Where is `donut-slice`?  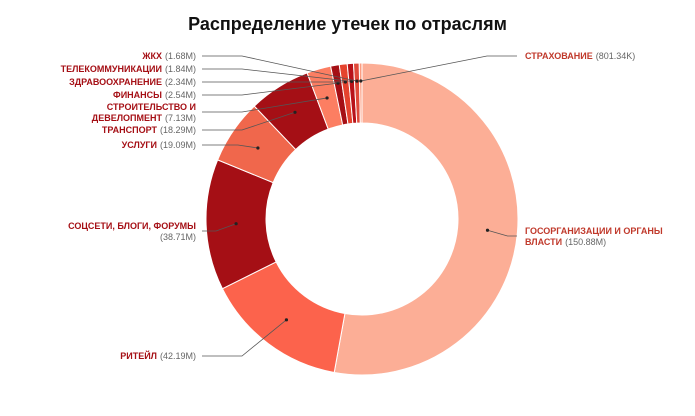
donut-slice is located at coordinates (360, 93).